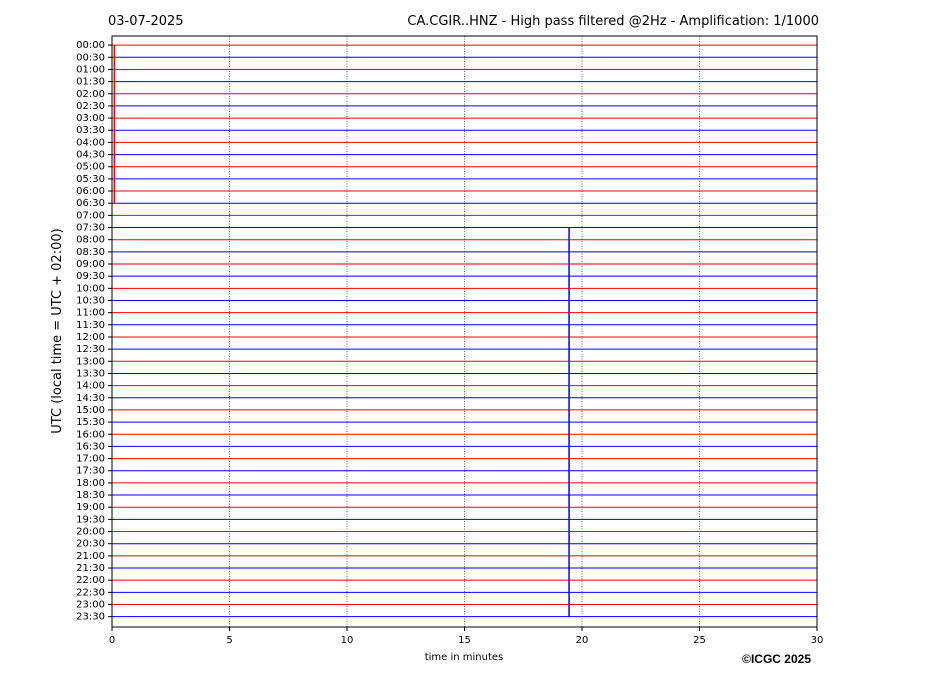 Image resolution: width=927 pixels, height=700 pixels. I want to click on y-tick-label: 18:00, so click(90, 483).